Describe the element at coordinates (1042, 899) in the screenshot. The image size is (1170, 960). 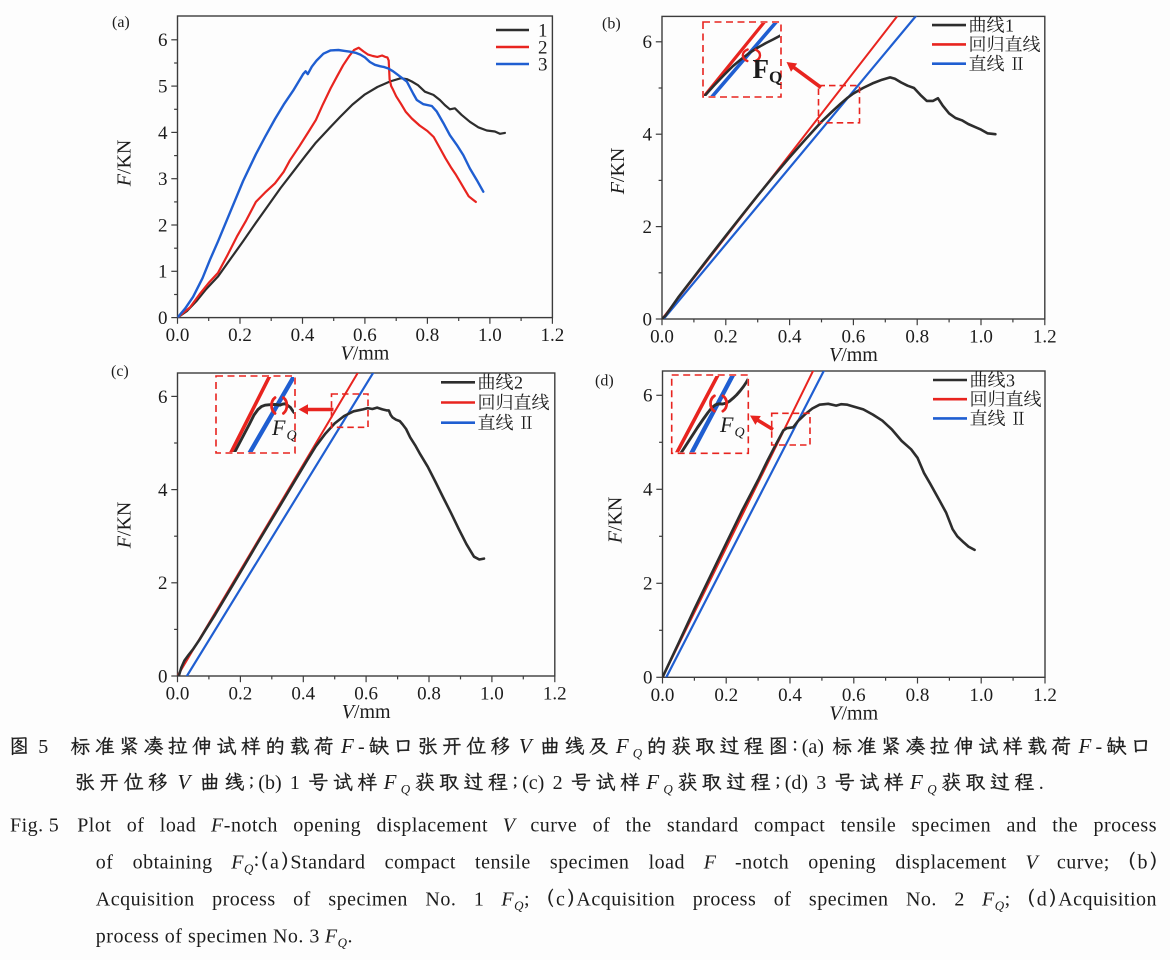
I see `svg-text: d` at that location.